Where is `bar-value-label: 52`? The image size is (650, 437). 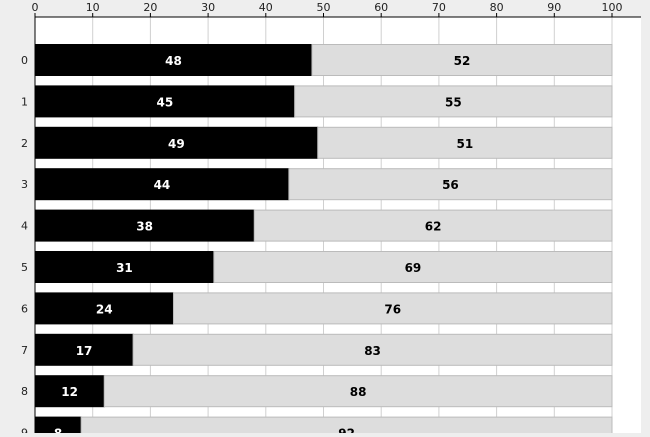 bar-value-label: 52 is located at coordinates (462, 61).